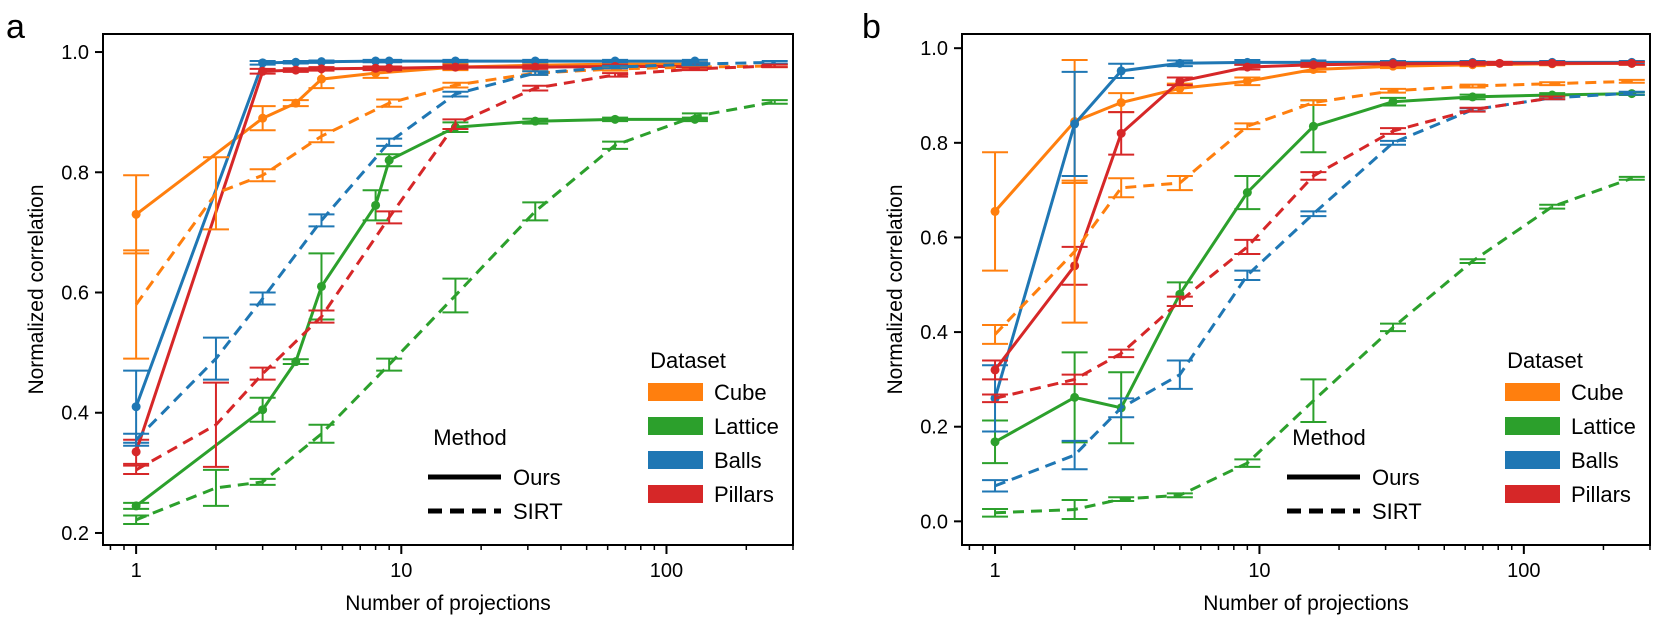 This screenshot has height=618, width=1660. What do you see at coordinates (75, 414) in the screenshot?
I see `y-tick-label: 0.4` at bounding box center [75, 414].